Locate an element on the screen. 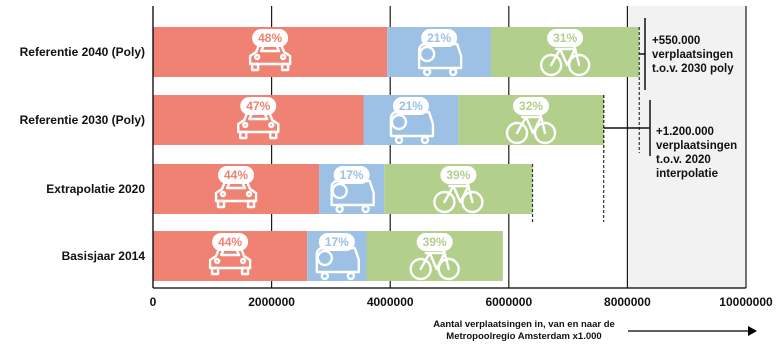  data-label: 32% is located at coordinates (531, 106).